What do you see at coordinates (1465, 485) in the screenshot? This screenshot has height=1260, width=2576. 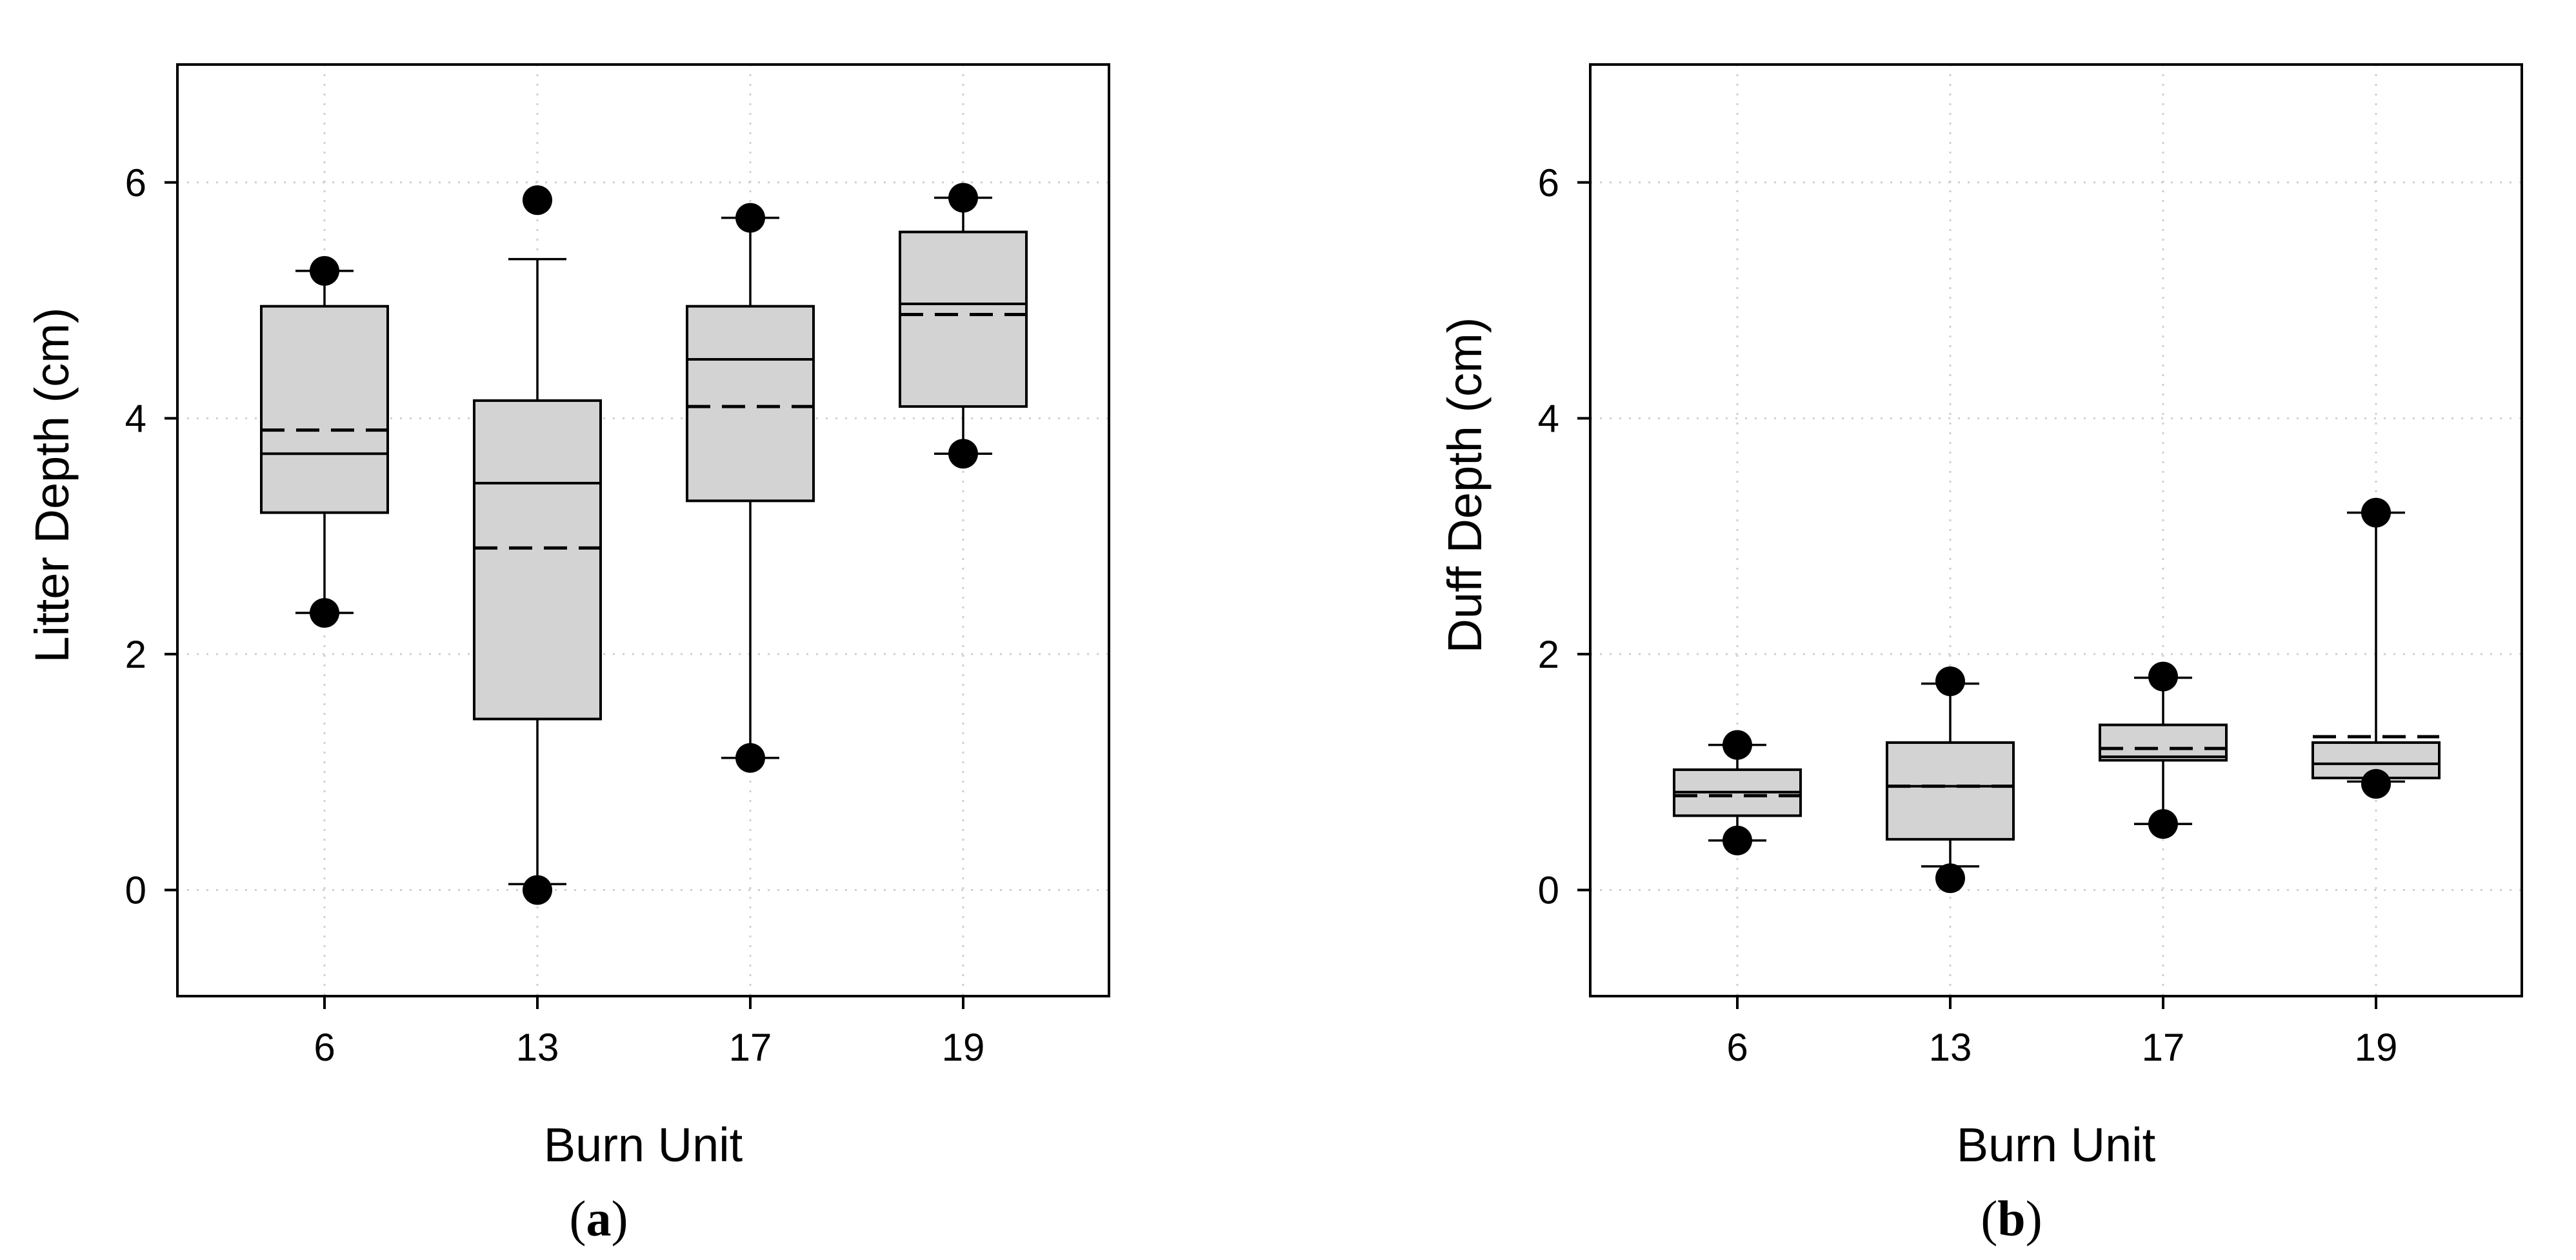 I see `y-axis-title: Duff Depth (cm)` at bounding box center [1465, 485].